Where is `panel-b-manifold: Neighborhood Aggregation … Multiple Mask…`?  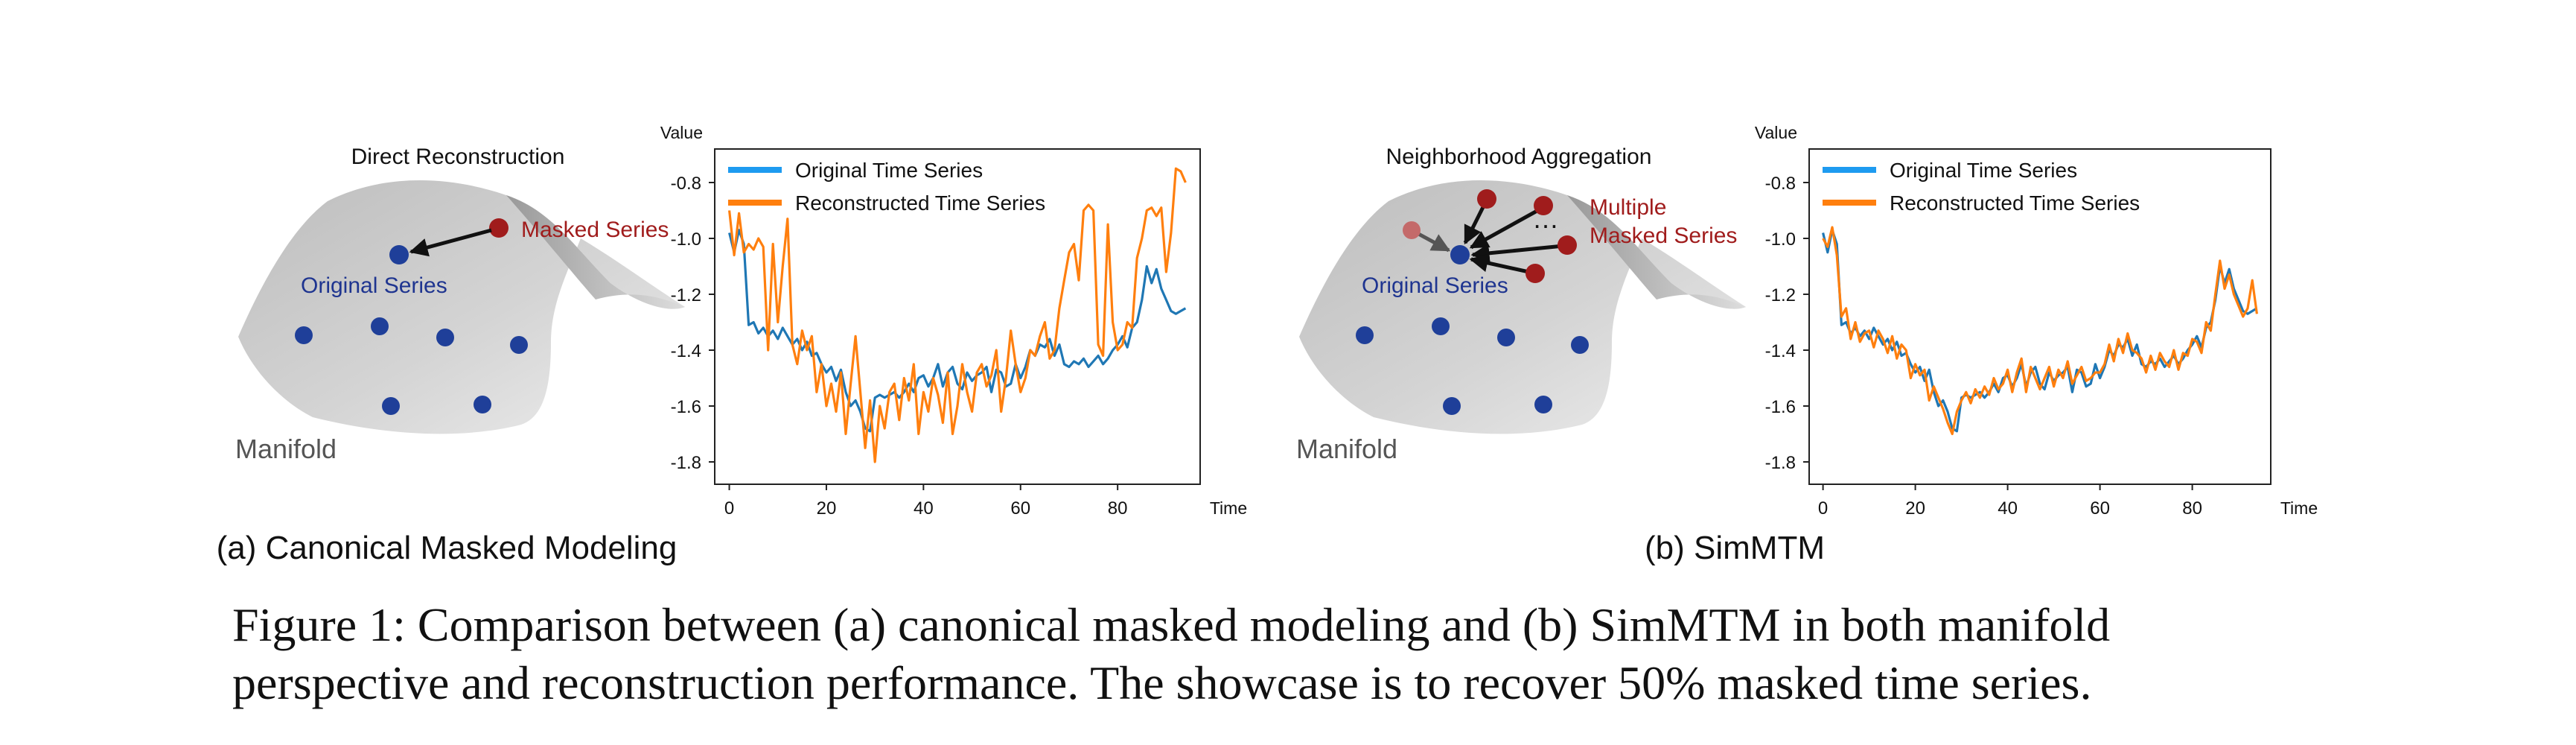 panel-b-manifold: Neighborhood Aggregation … Multiple Mask… is located at coordinates (1561, 355).